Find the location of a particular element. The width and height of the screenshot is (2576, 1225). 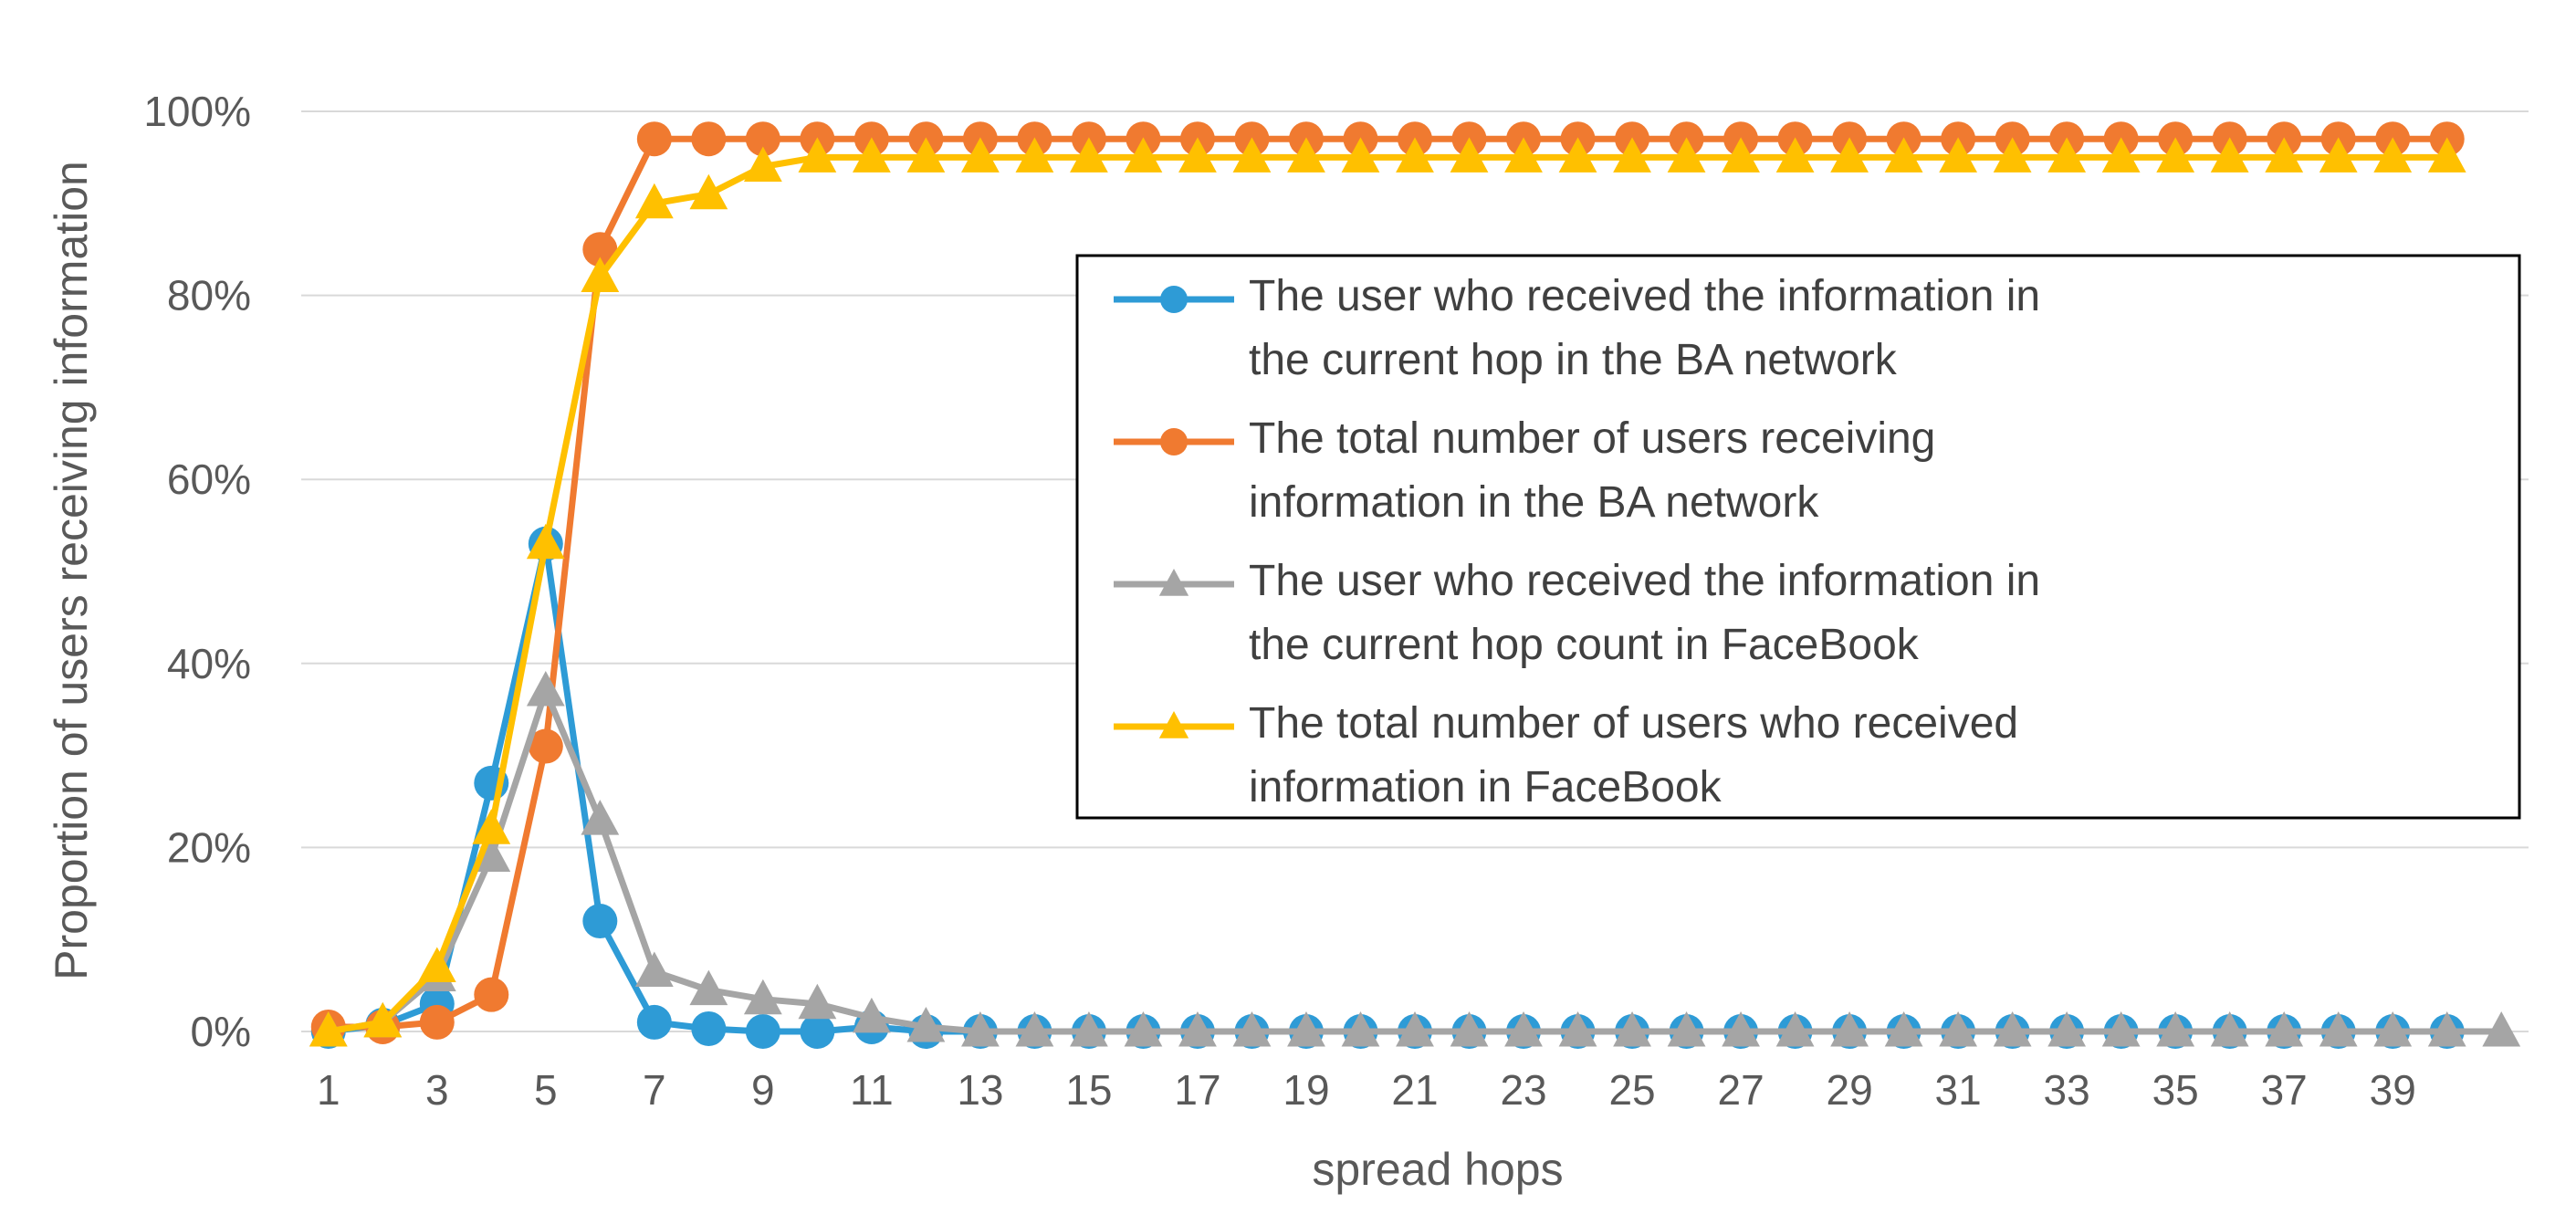

x-tick-label: 31 is located at coordinates (1959, 1090).